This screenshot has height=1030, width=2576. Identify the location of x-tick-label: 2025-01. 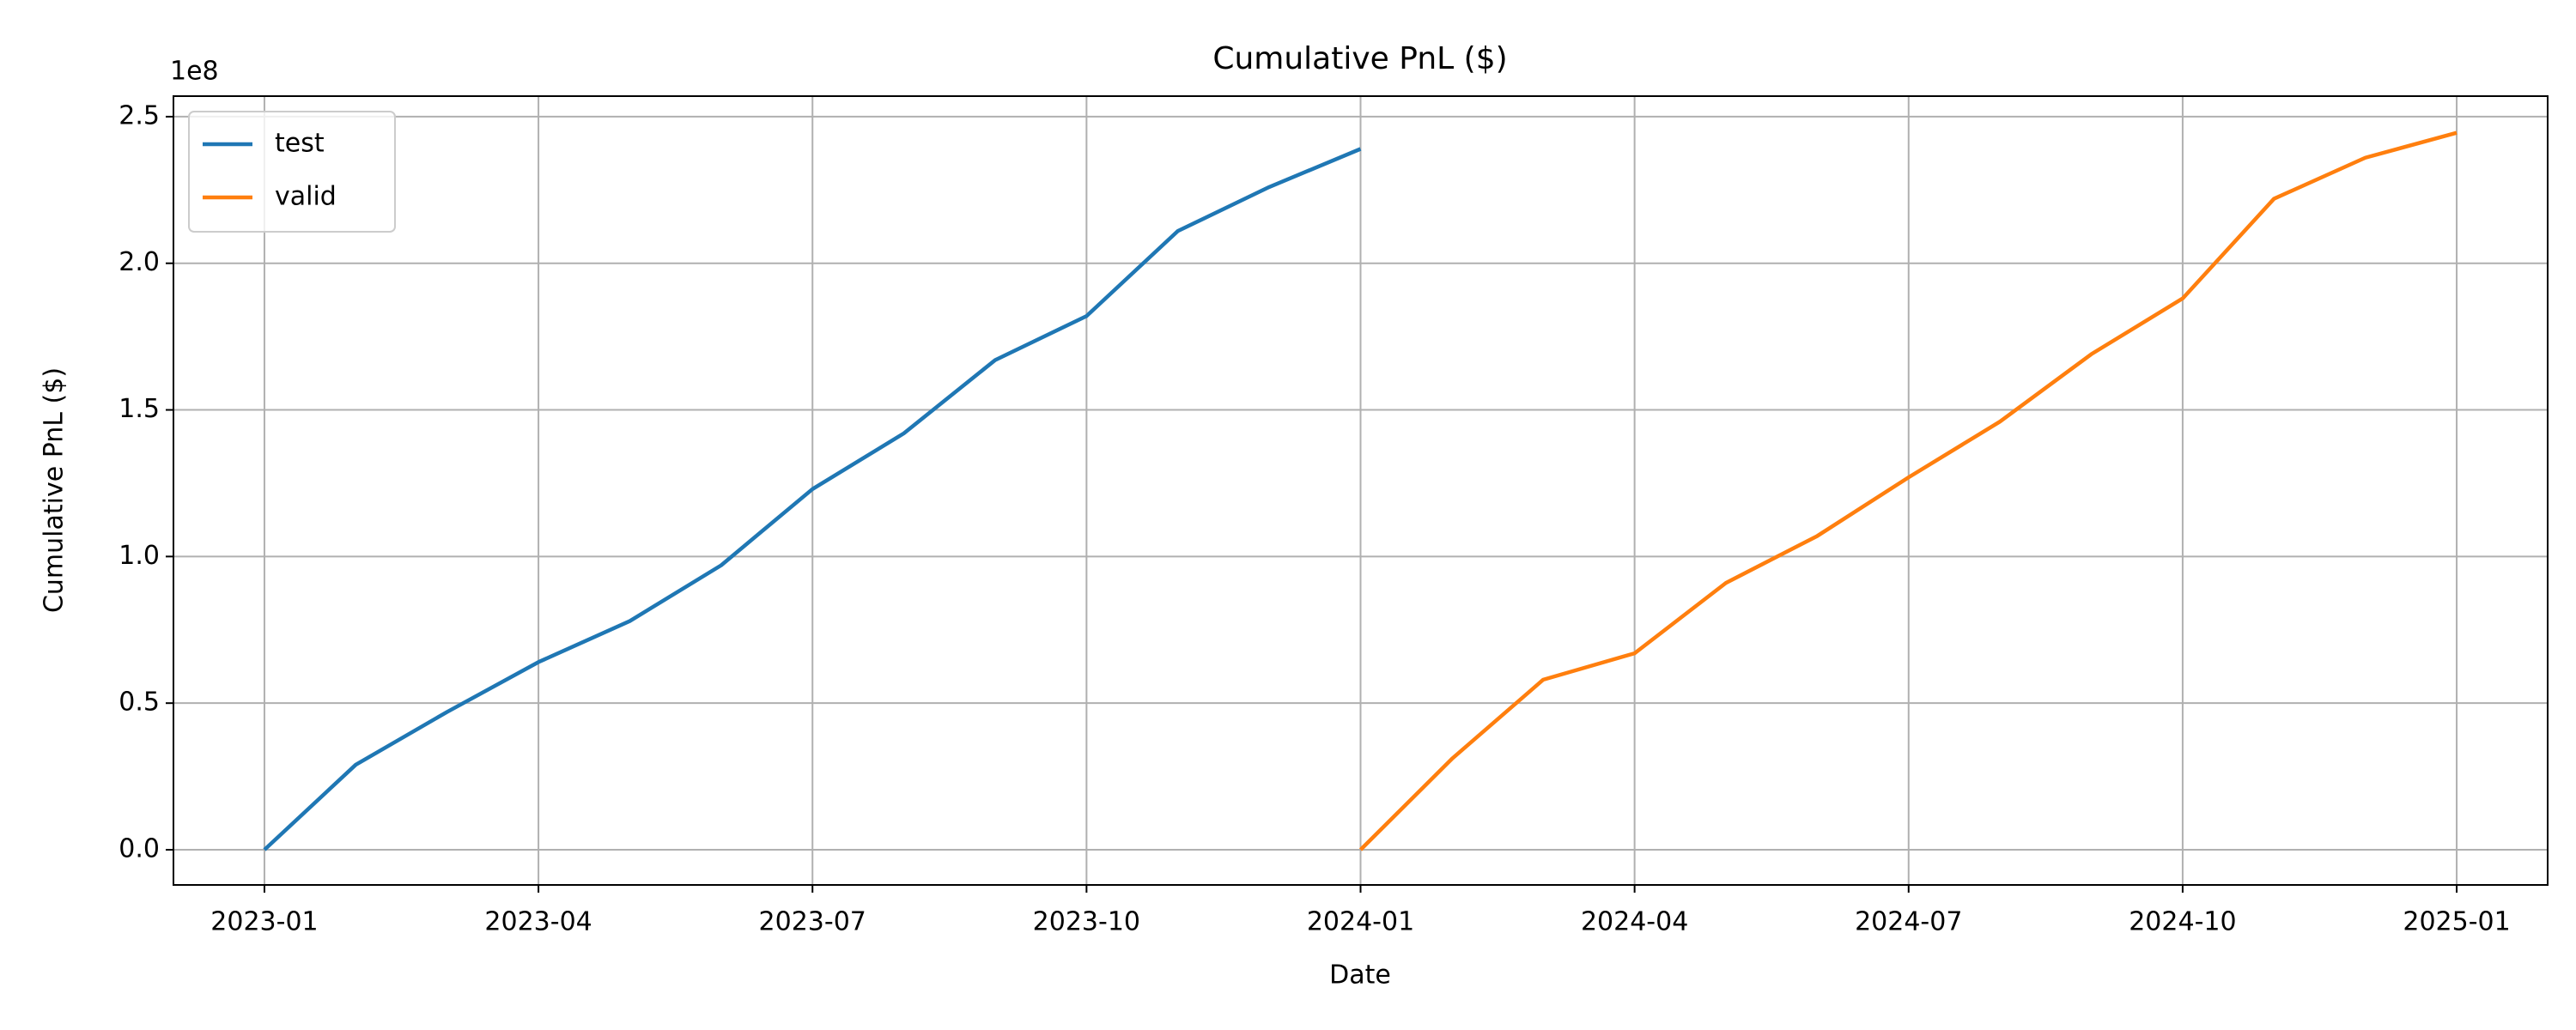
(2456, 922).